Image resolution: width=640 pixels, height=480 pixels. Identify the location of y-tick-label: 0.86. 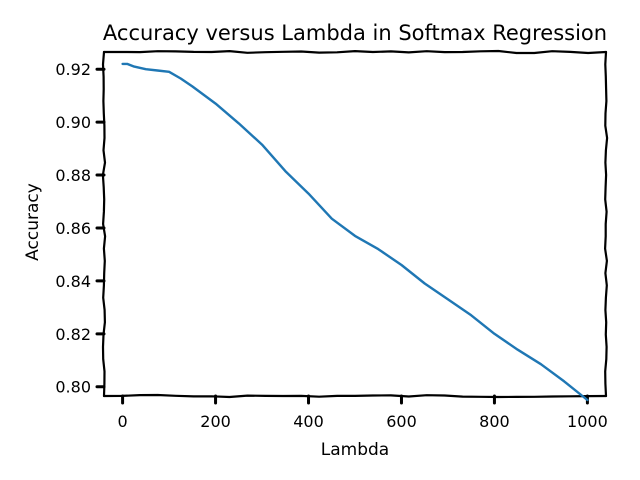
(73, 228).